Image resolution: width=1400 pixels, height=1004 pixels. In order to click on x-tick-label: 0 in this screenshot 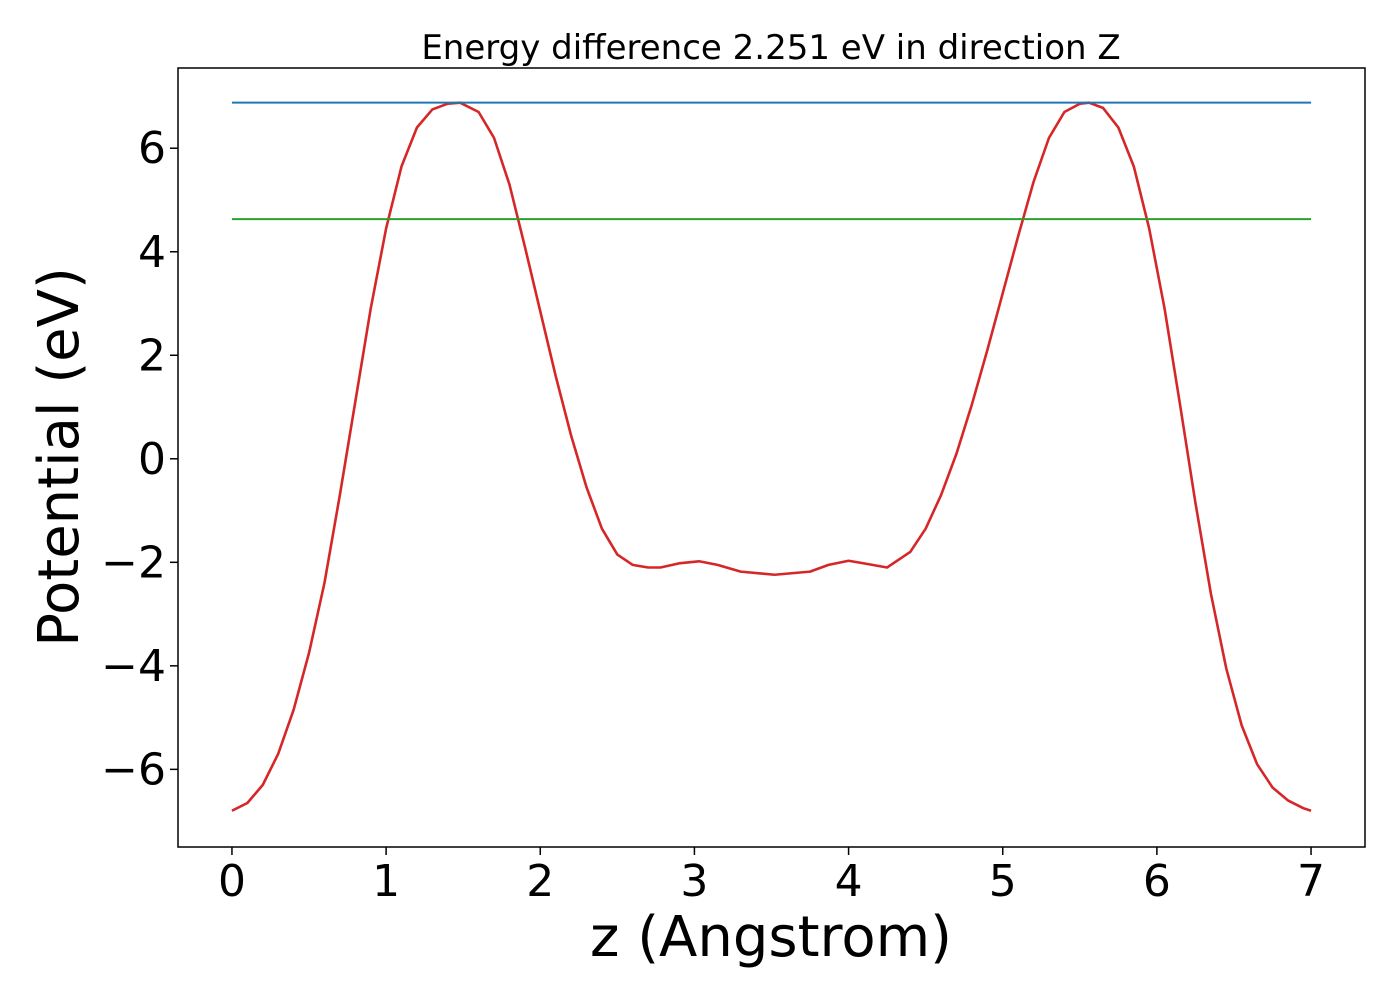, I will do `click(232, 881)`.